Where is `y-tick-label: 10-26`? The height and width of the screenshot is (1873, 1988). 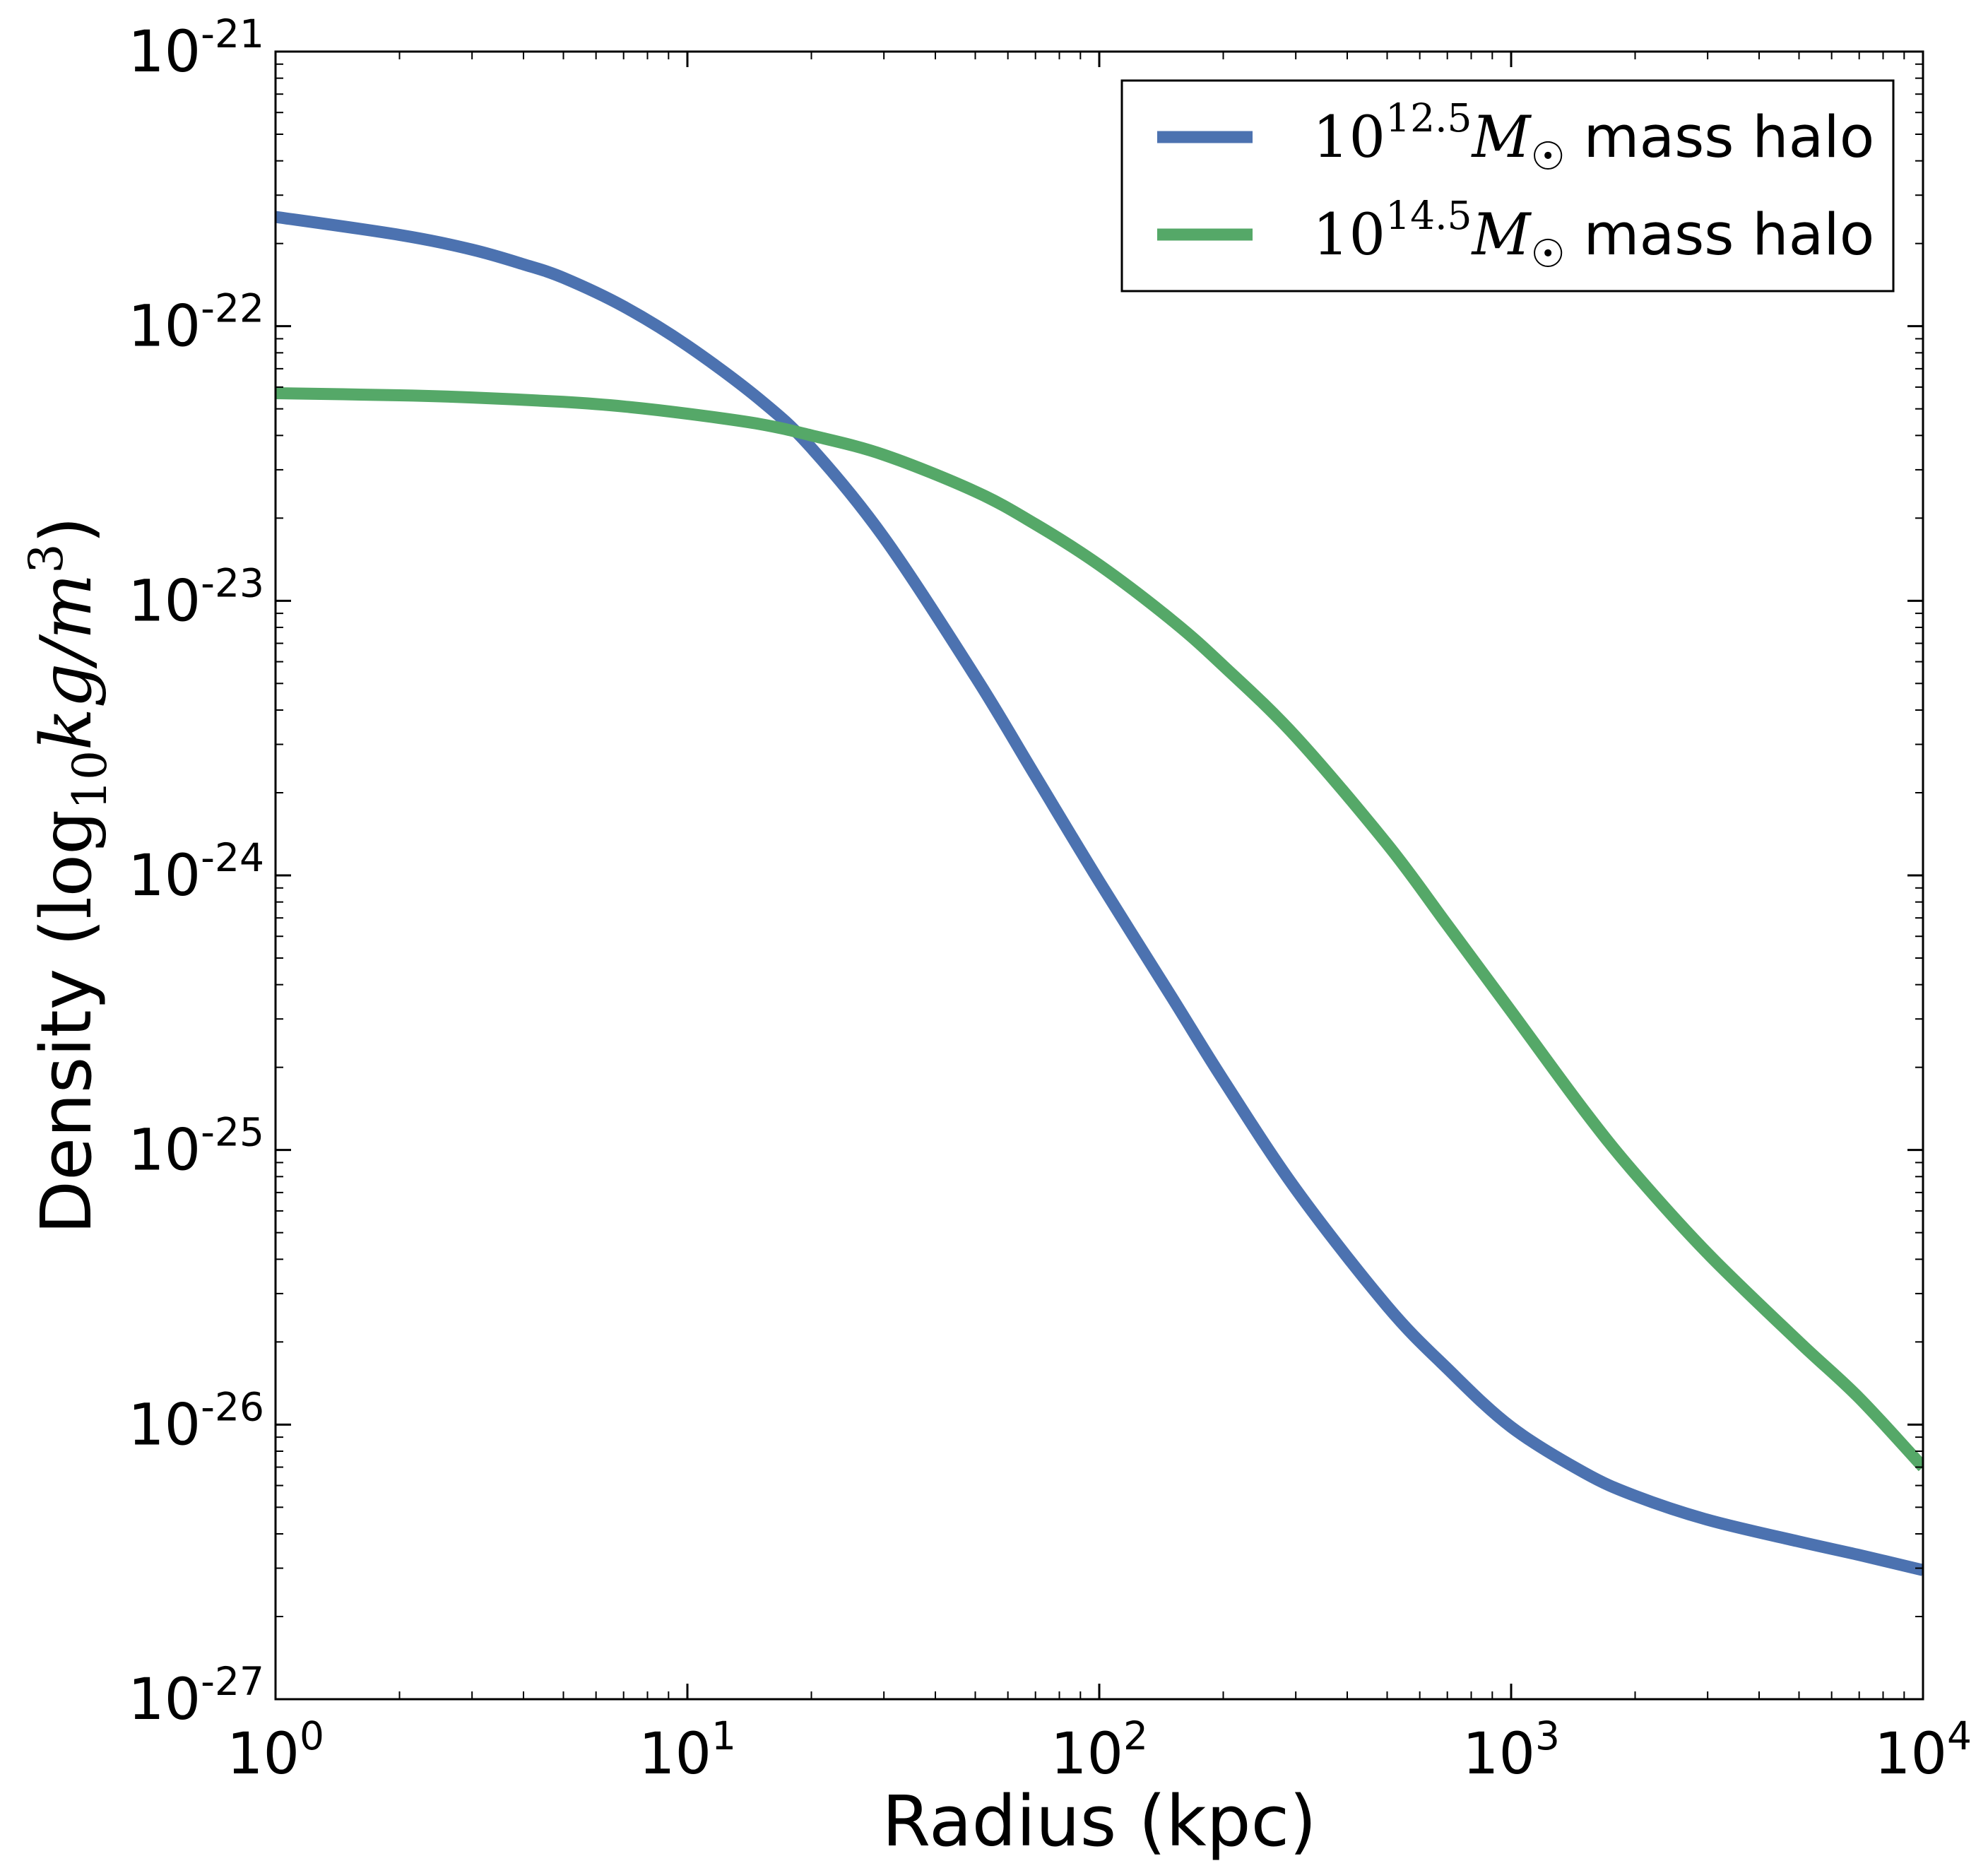
y-tick-label: 10-26 is located at coordinates (196, 1421).